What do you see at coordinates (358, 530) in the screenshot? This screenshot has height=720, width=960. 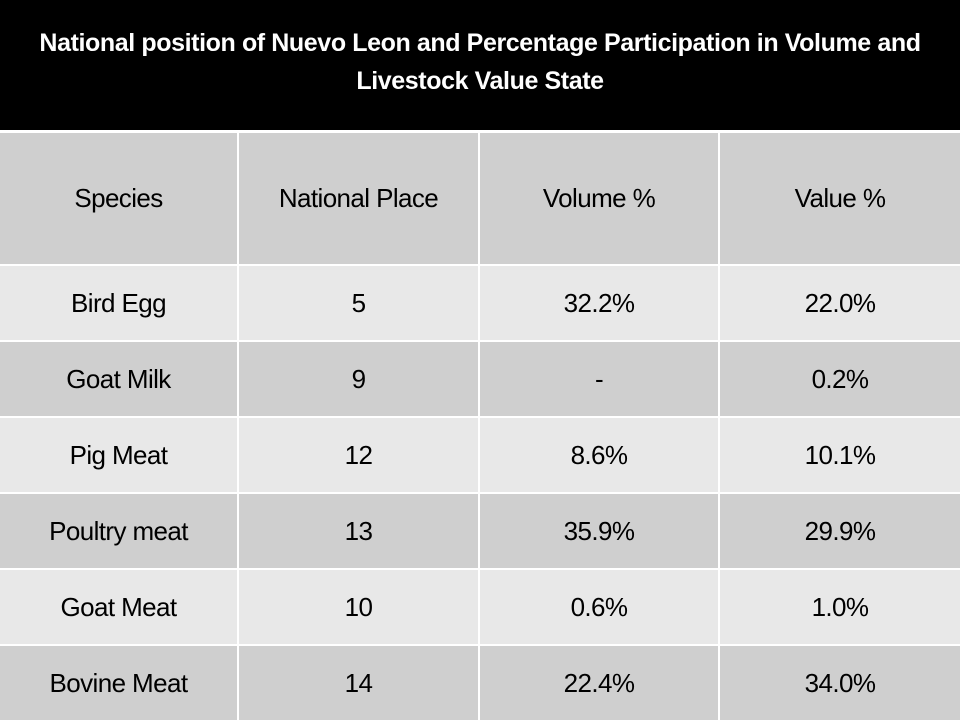 I see `cell-national-place: 13` at bounding box center [358, 530].